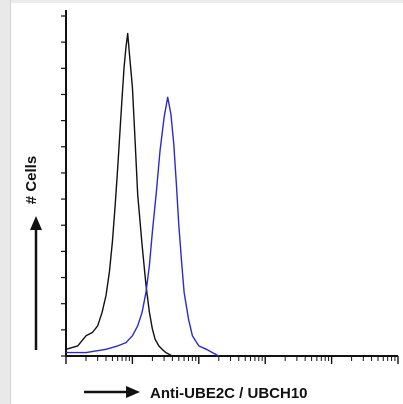  Describe the element at coordinates (112, 392) in the screenshot. I see `x-axis-arrow` at that location.